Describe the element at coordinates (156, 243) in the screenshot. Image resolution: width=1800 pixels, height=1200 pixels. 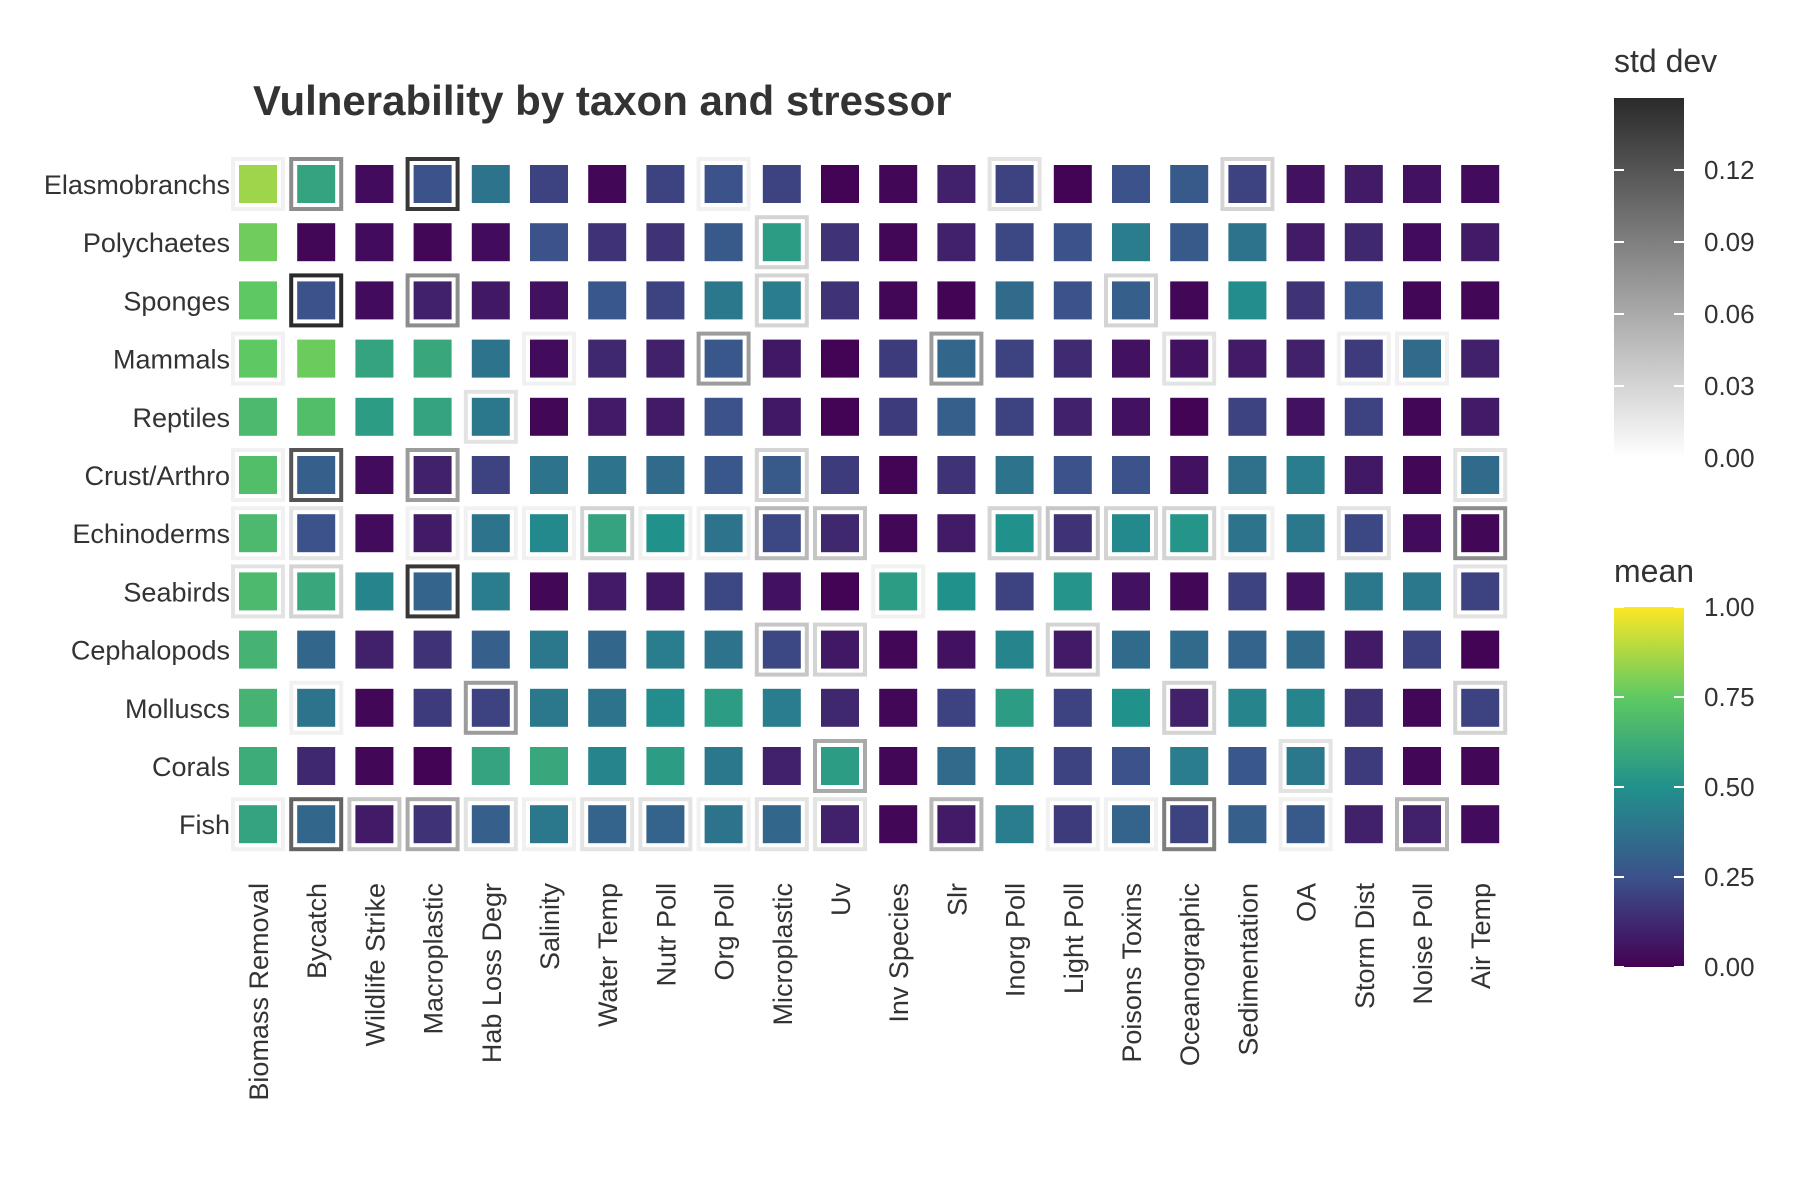
I see `y-tick-label: Polychaetes` at that location.